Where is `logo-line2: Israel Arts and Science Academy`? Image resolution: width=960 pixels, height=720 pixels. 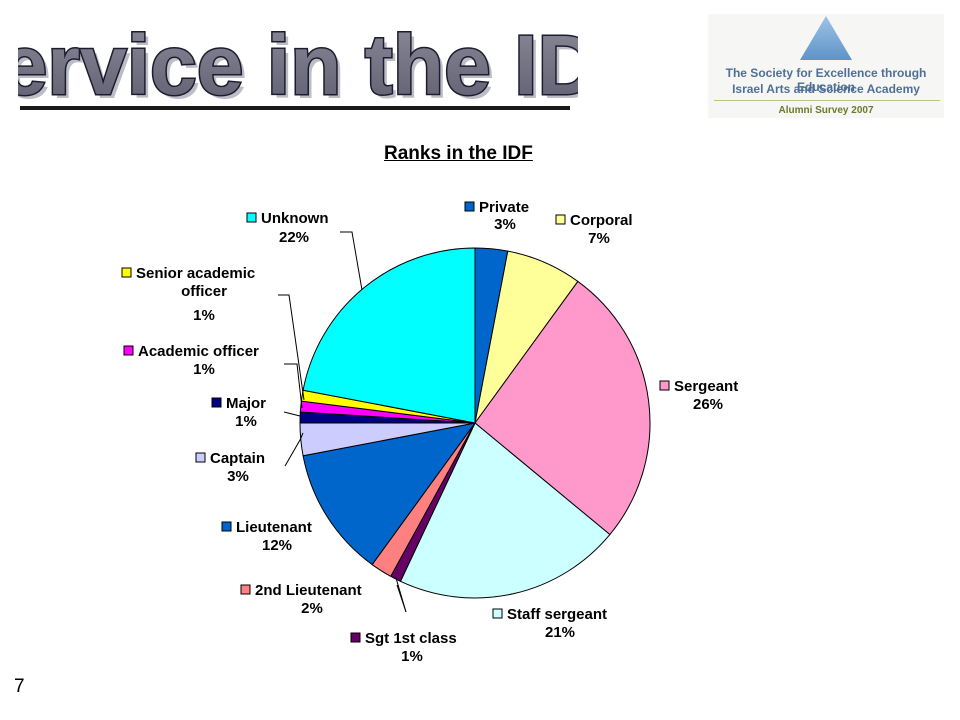 logo-line2: Israel Arts and Science Academy is located at coordinates (826, 89).